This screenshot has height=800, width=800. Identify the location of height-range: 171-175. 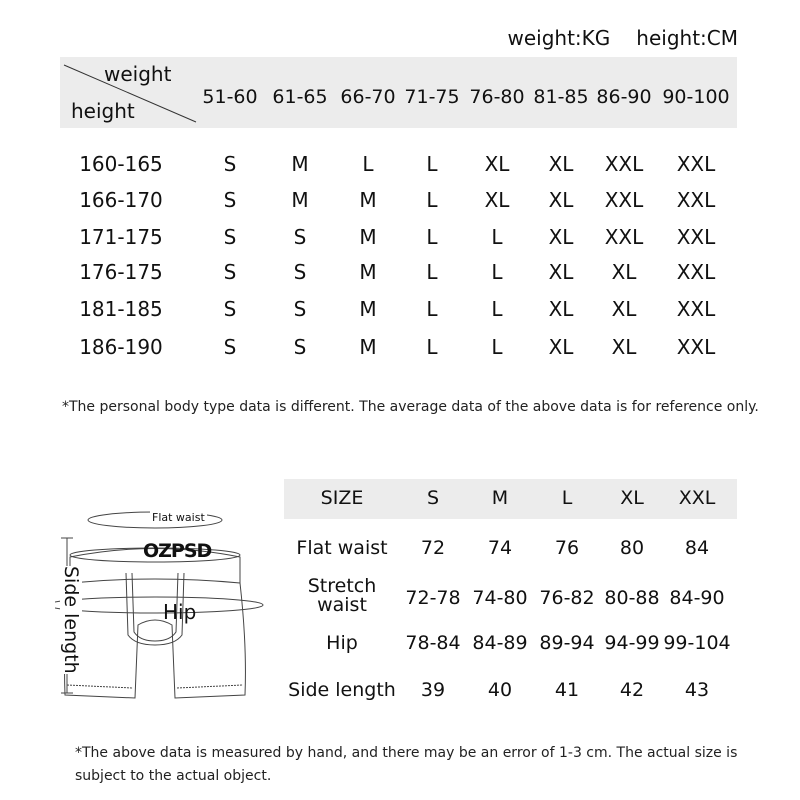
(121, 237).